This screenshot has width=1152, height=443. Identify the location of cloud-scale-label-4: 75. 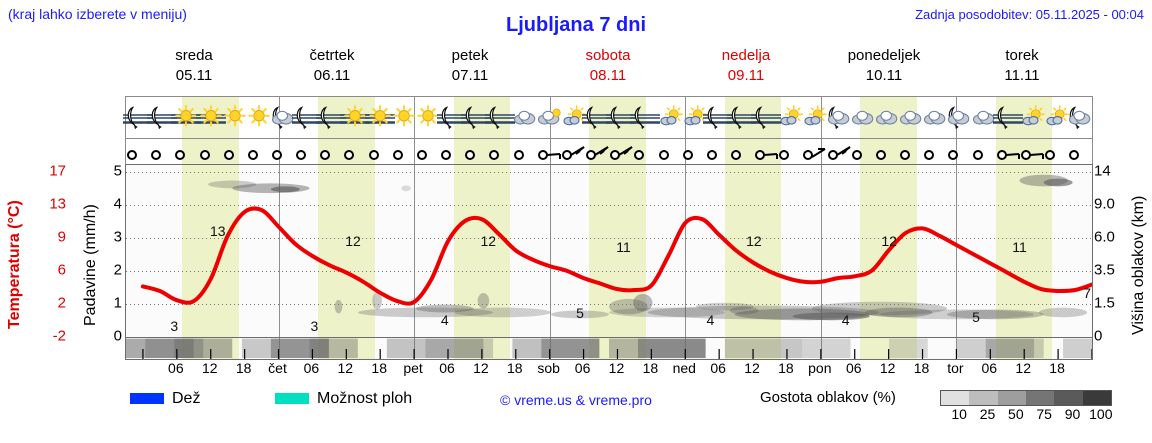
(1044, 414).